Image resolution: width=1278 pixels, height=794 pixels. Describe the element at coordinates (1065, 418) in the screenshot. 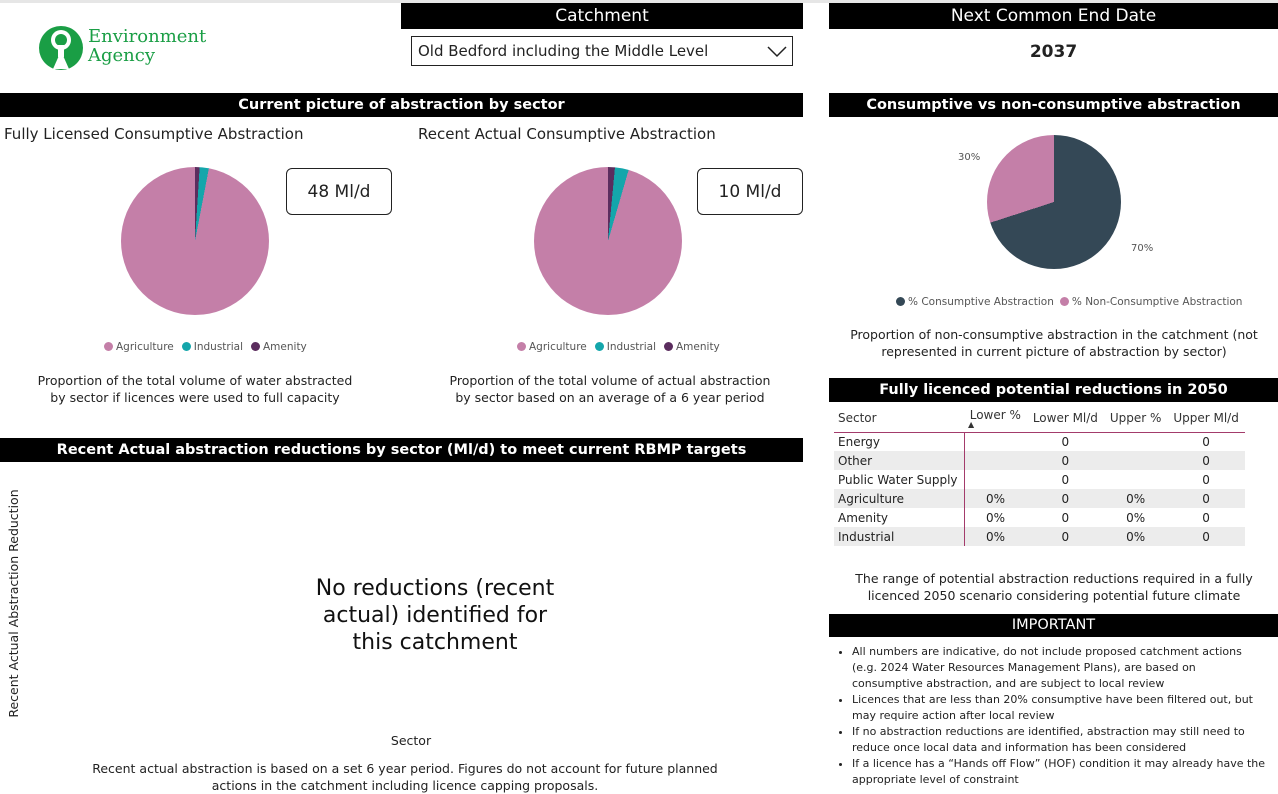

I see `col-lower-mld: Lower Ml/d` at that location.